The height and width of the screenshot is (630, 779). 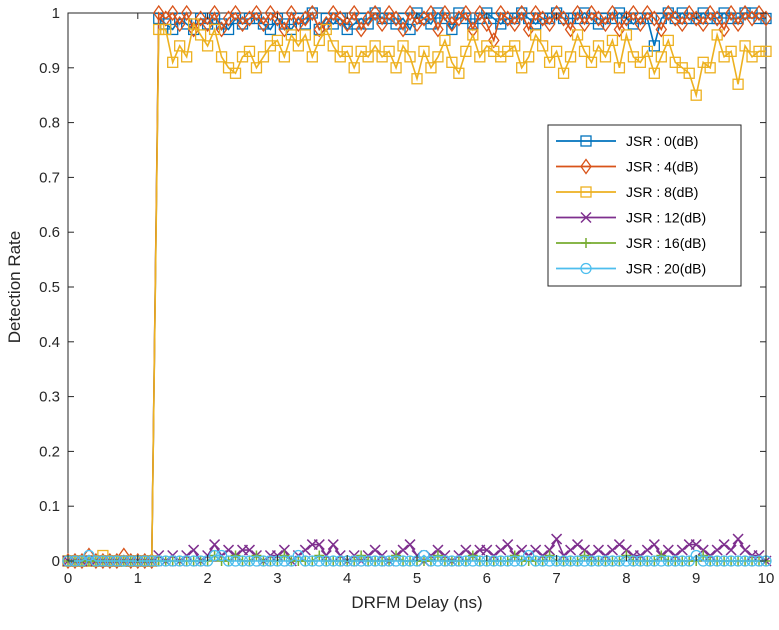 I want to click on x-tick-label: 2, so click(x=207, y=578).